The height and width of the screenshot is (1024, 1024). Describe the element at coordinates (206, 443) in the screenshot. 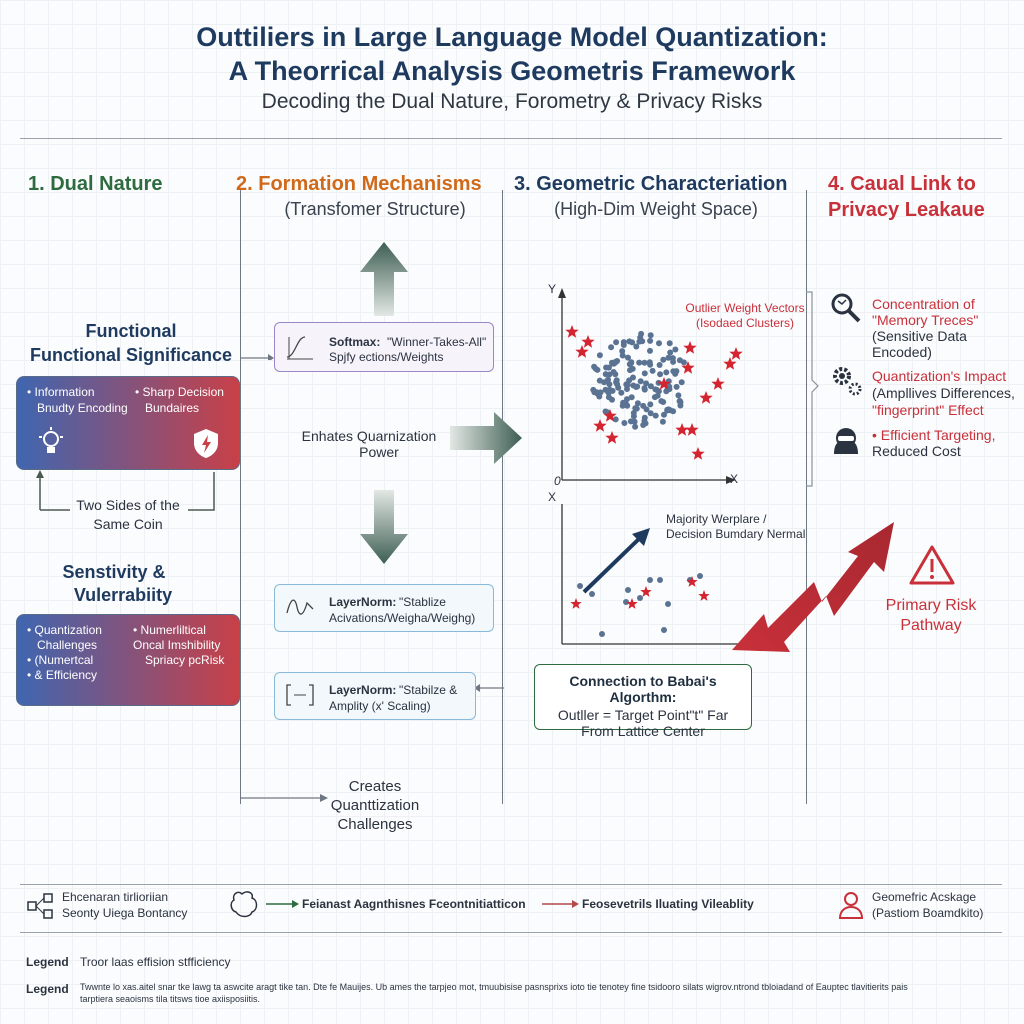

I see `shield-icon` at that location.